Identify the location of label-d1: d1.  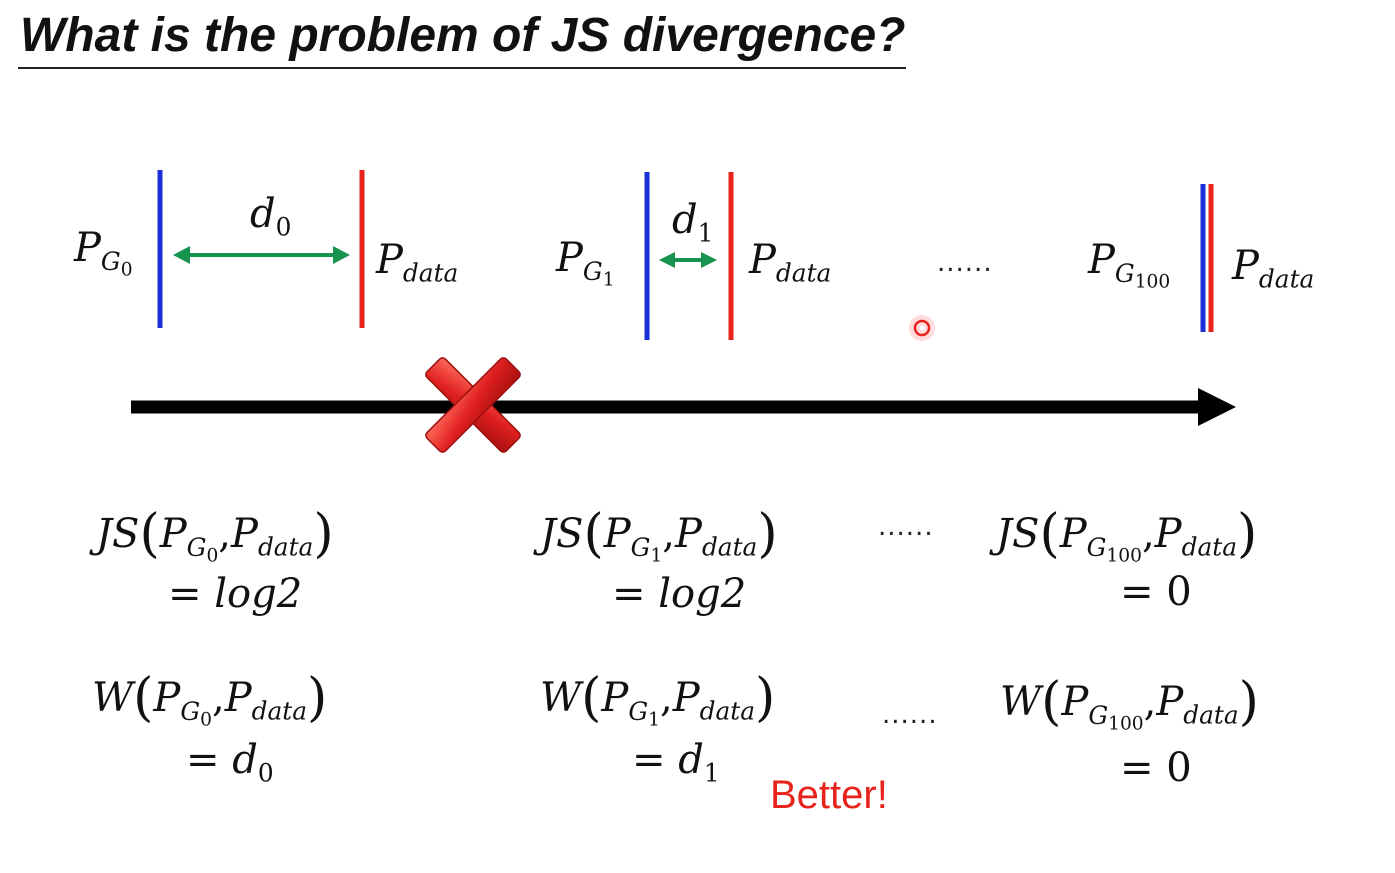
(692, 223).